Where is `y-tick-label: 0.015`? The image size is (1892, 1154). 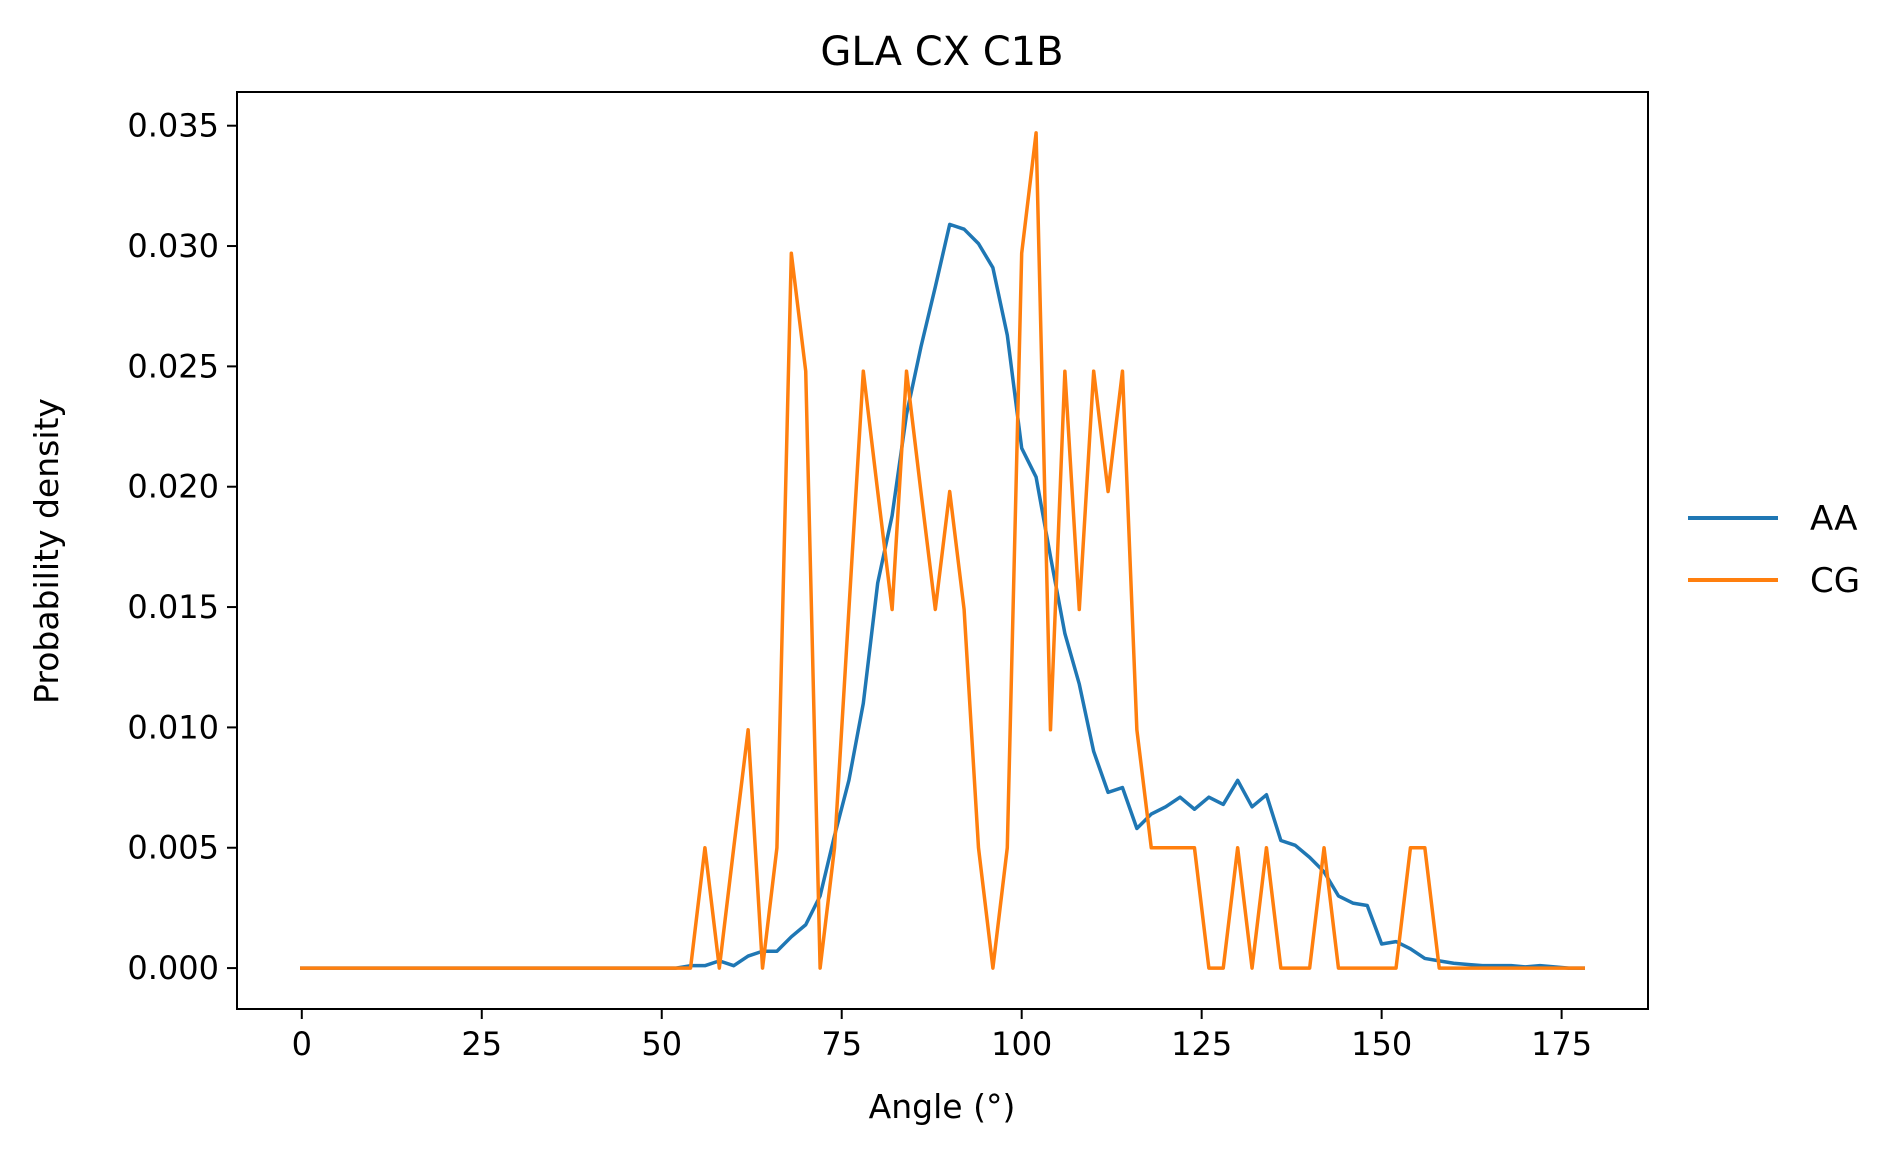
y-tick-label: 0.015 is located at coordinates (173, 607).